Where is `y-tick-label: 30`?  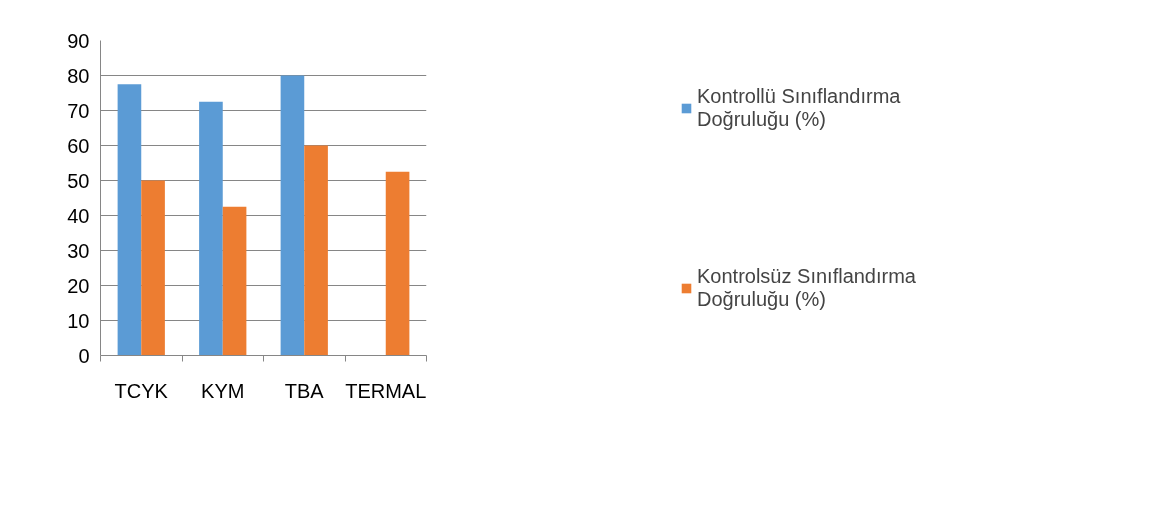
y-tick-label: 30 is located at coordinates (78, 250).